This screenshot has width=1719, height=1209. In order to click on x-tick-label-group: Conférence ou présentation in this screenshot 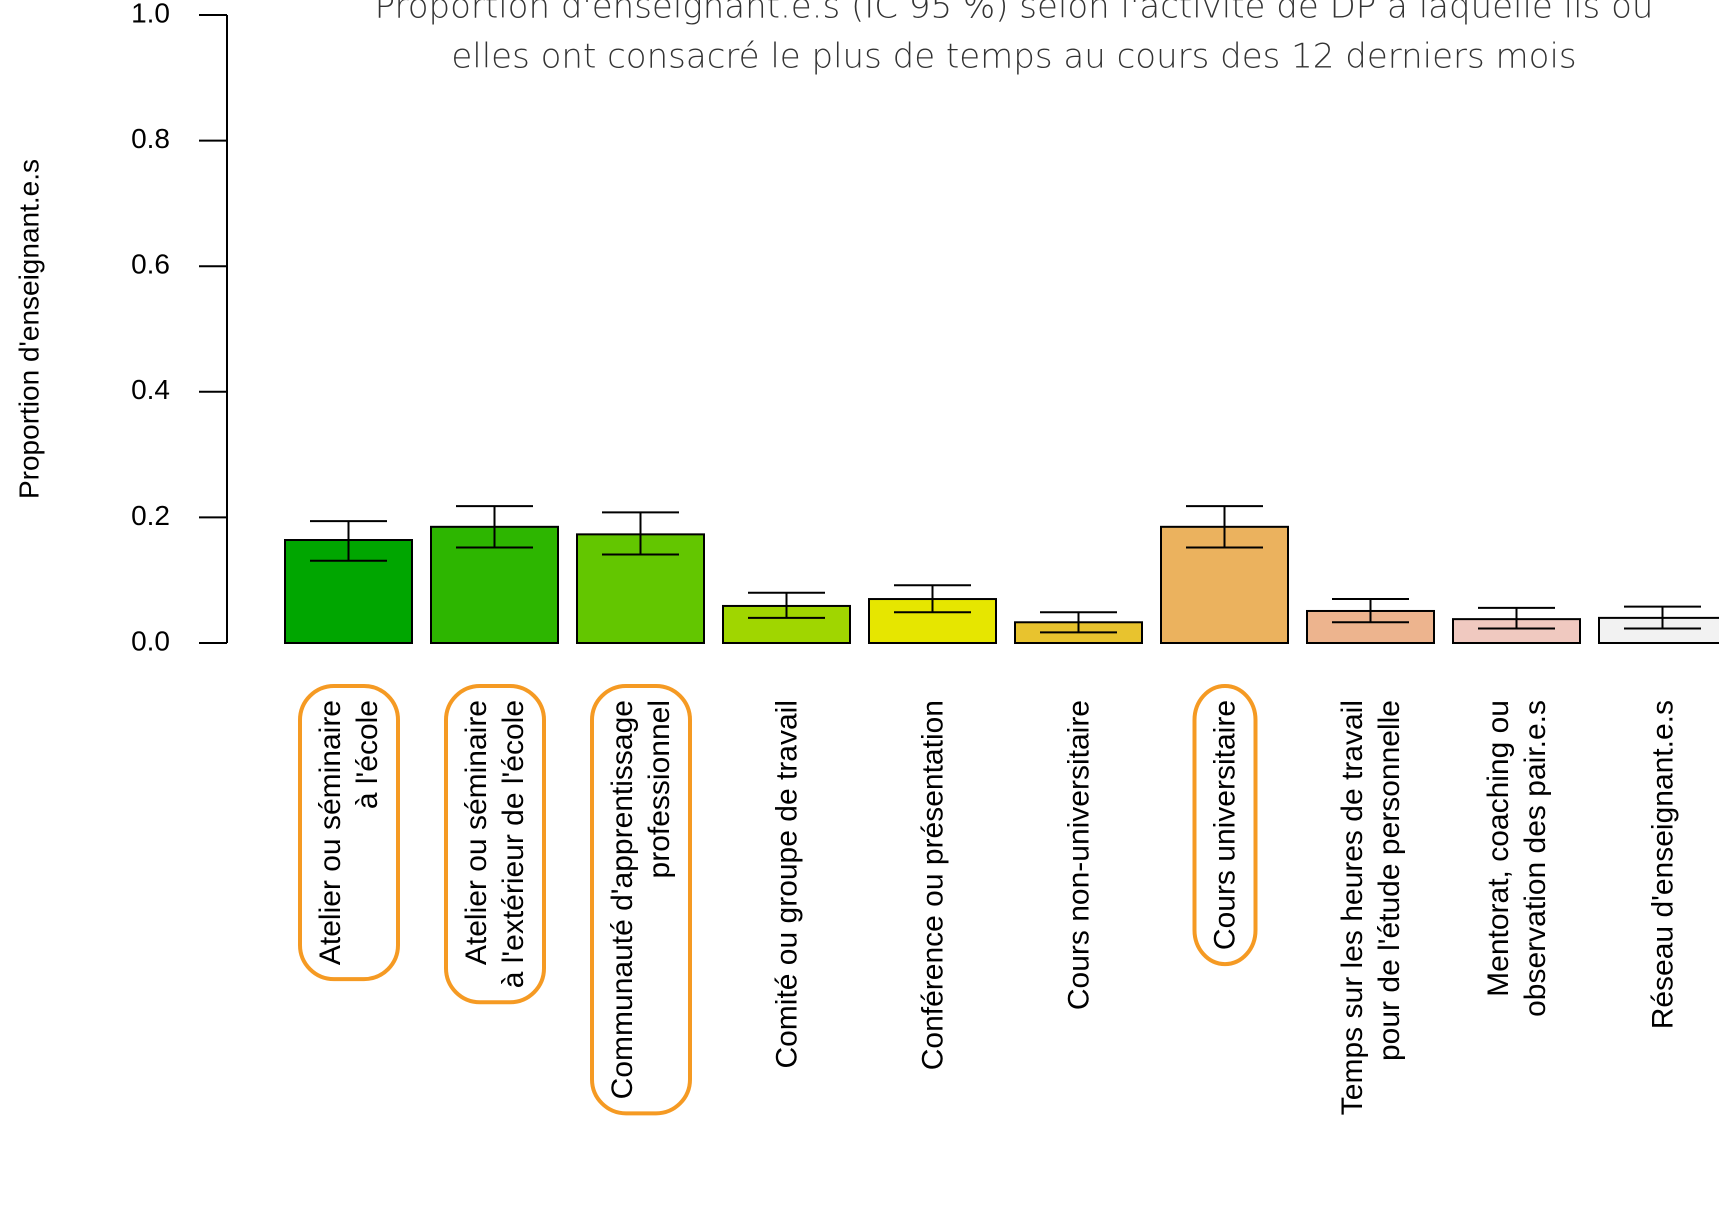, I will do `click(933, 885)`.